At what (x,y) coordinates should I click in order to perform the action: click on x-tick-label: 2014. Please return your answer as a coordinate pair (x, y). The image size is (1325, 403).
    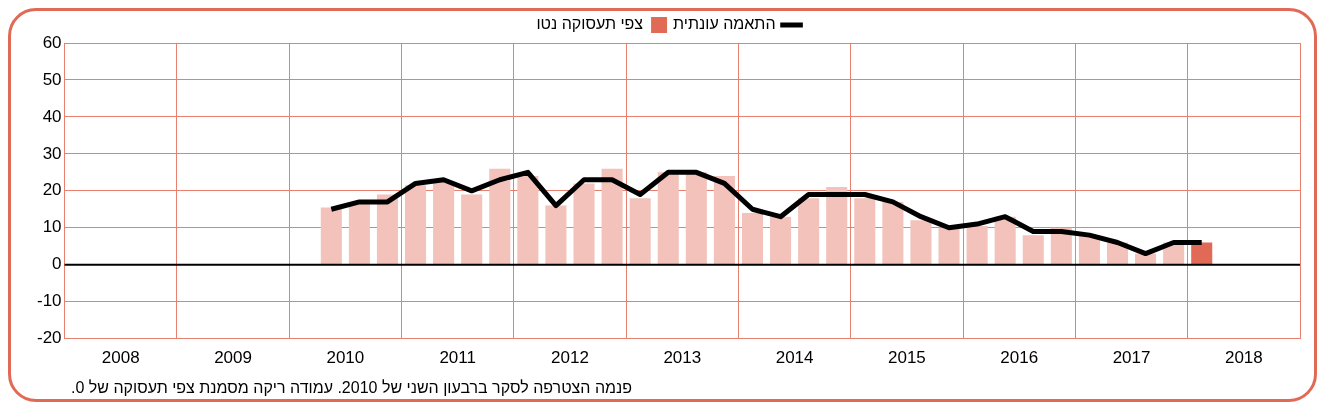
    Looking at the image, I should click on (794, 358).